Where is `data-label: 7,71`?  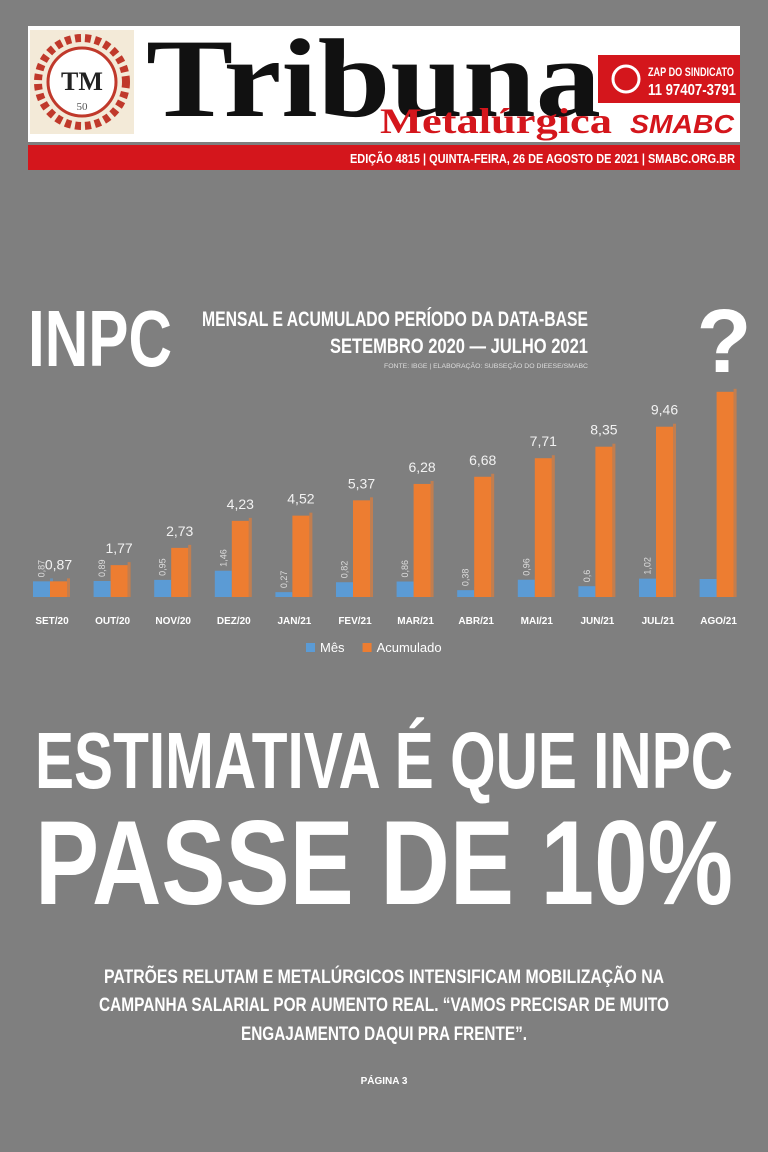
data-label: 7,71 is located at coordinates (543, 441).